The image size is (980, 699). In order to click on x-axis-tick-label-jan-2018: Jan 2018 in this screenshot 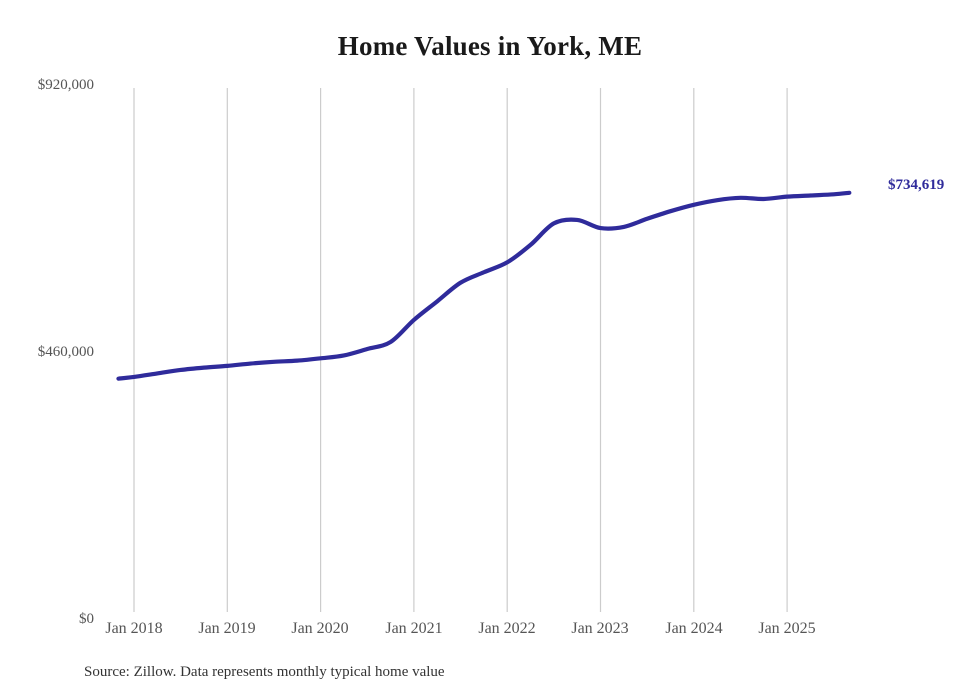, I will do `click(134, 628)`.